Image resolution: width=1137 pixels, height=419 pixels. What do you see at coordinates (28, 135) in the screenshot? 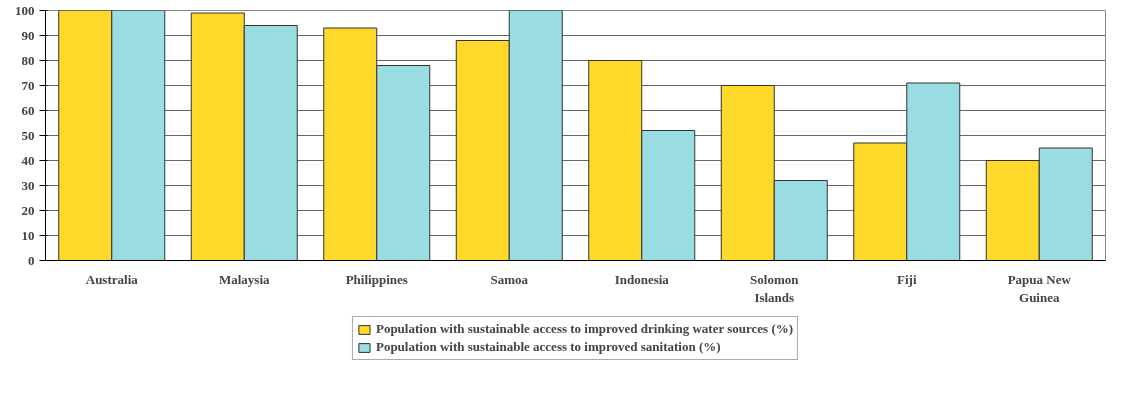
I see `y-tick-label: 50` at bounding box center [28, 135].